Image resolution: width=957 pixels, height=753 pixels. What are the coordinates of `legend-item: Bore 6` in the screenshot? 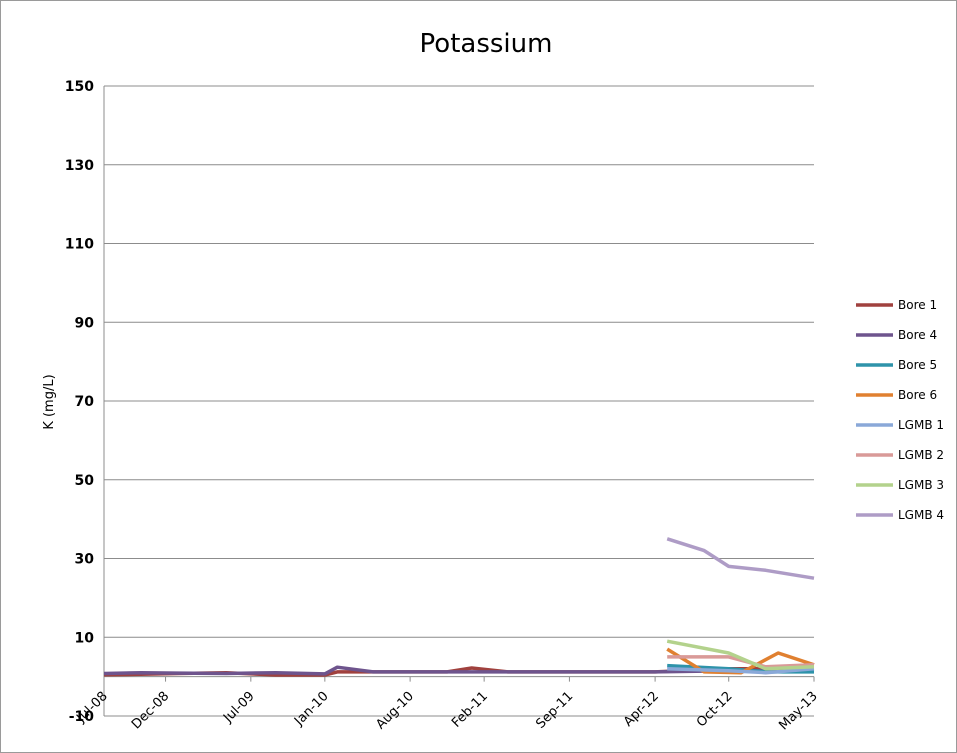 It's located at (896, 395).